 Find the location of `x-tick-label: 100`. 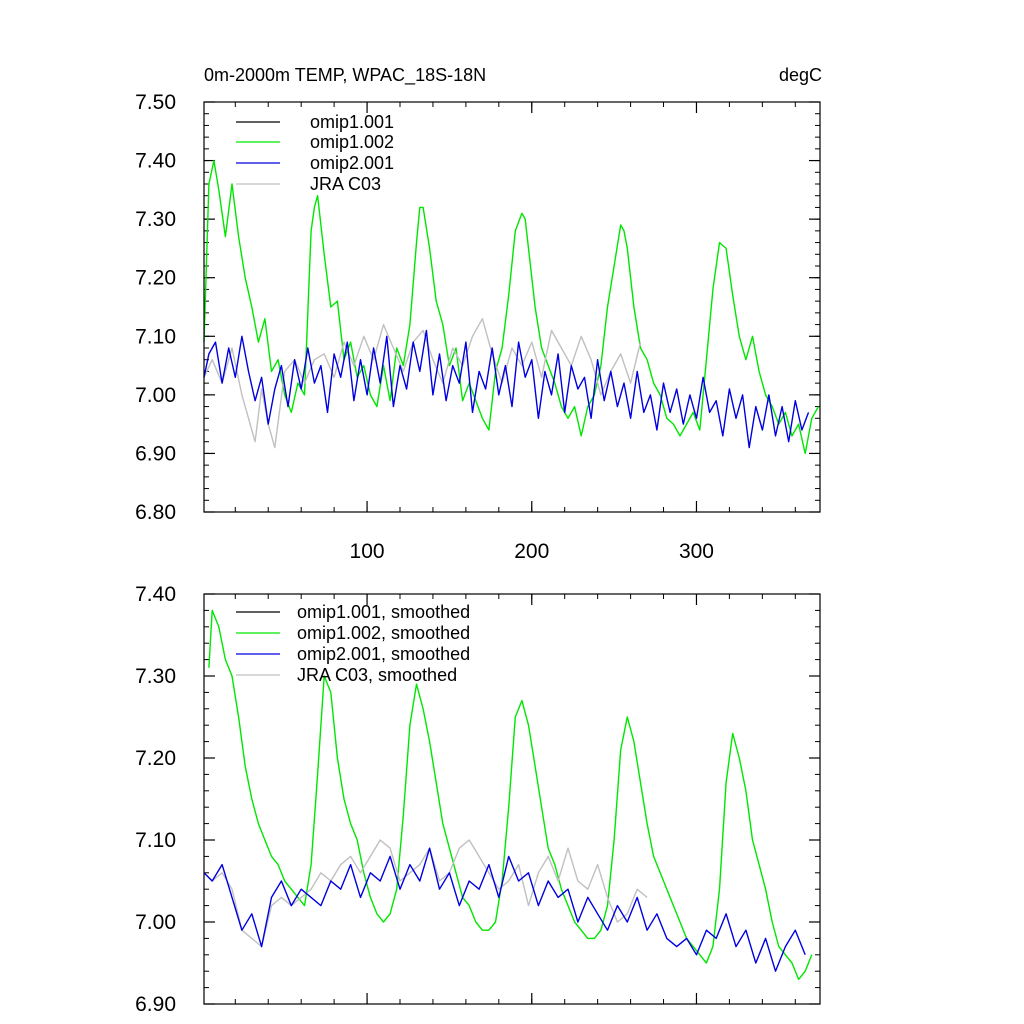

x-tick-label: 100 is located at coordinates (367, 551).